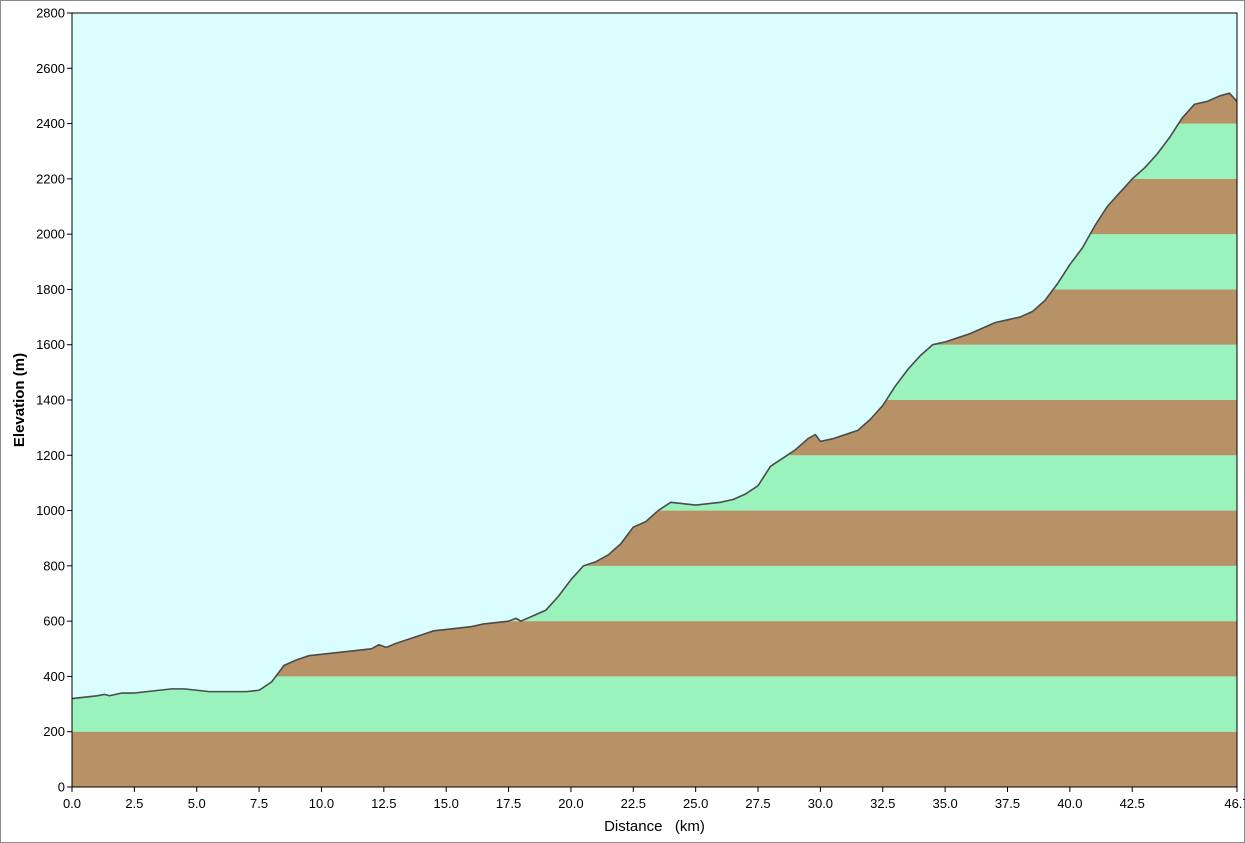 The width and height of the screenshot is (1245, 843). Describe the element at coordinates (654, 759) in the screenshot. I see `elevation-band` at that location.